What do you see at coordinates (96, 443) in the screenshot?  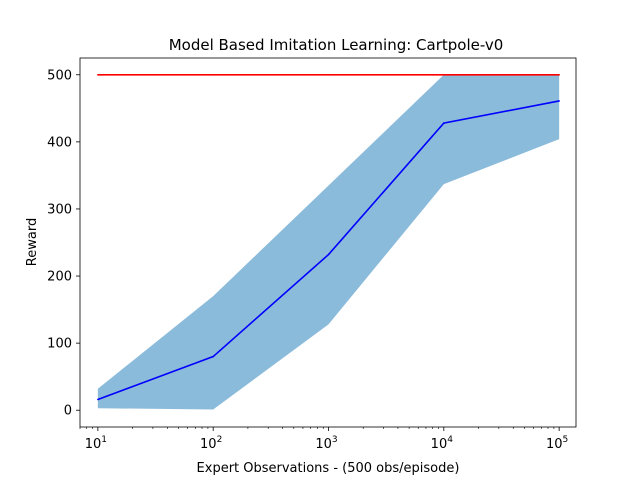 I see `x-tick-label: 10¹` at bounding box center [96, 443].